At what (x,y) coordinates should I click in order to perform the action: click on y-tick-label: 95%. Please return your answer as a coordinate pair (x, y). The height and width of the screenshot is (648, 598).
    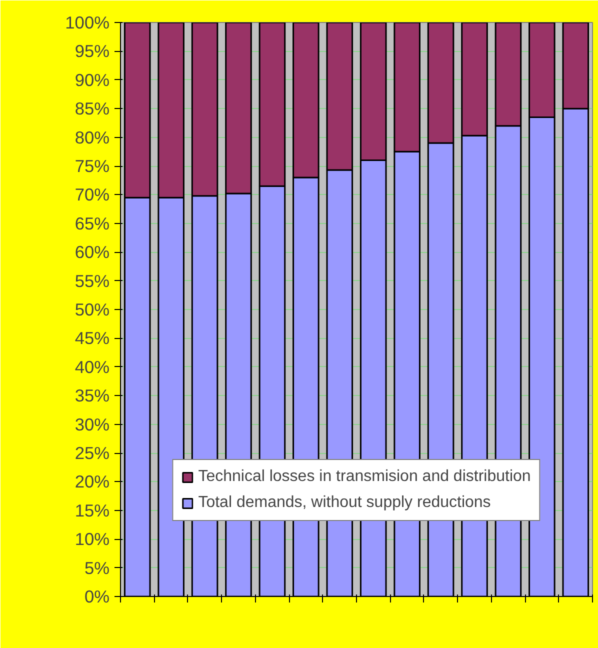
    Looking at the image, I should click on (92, 51).